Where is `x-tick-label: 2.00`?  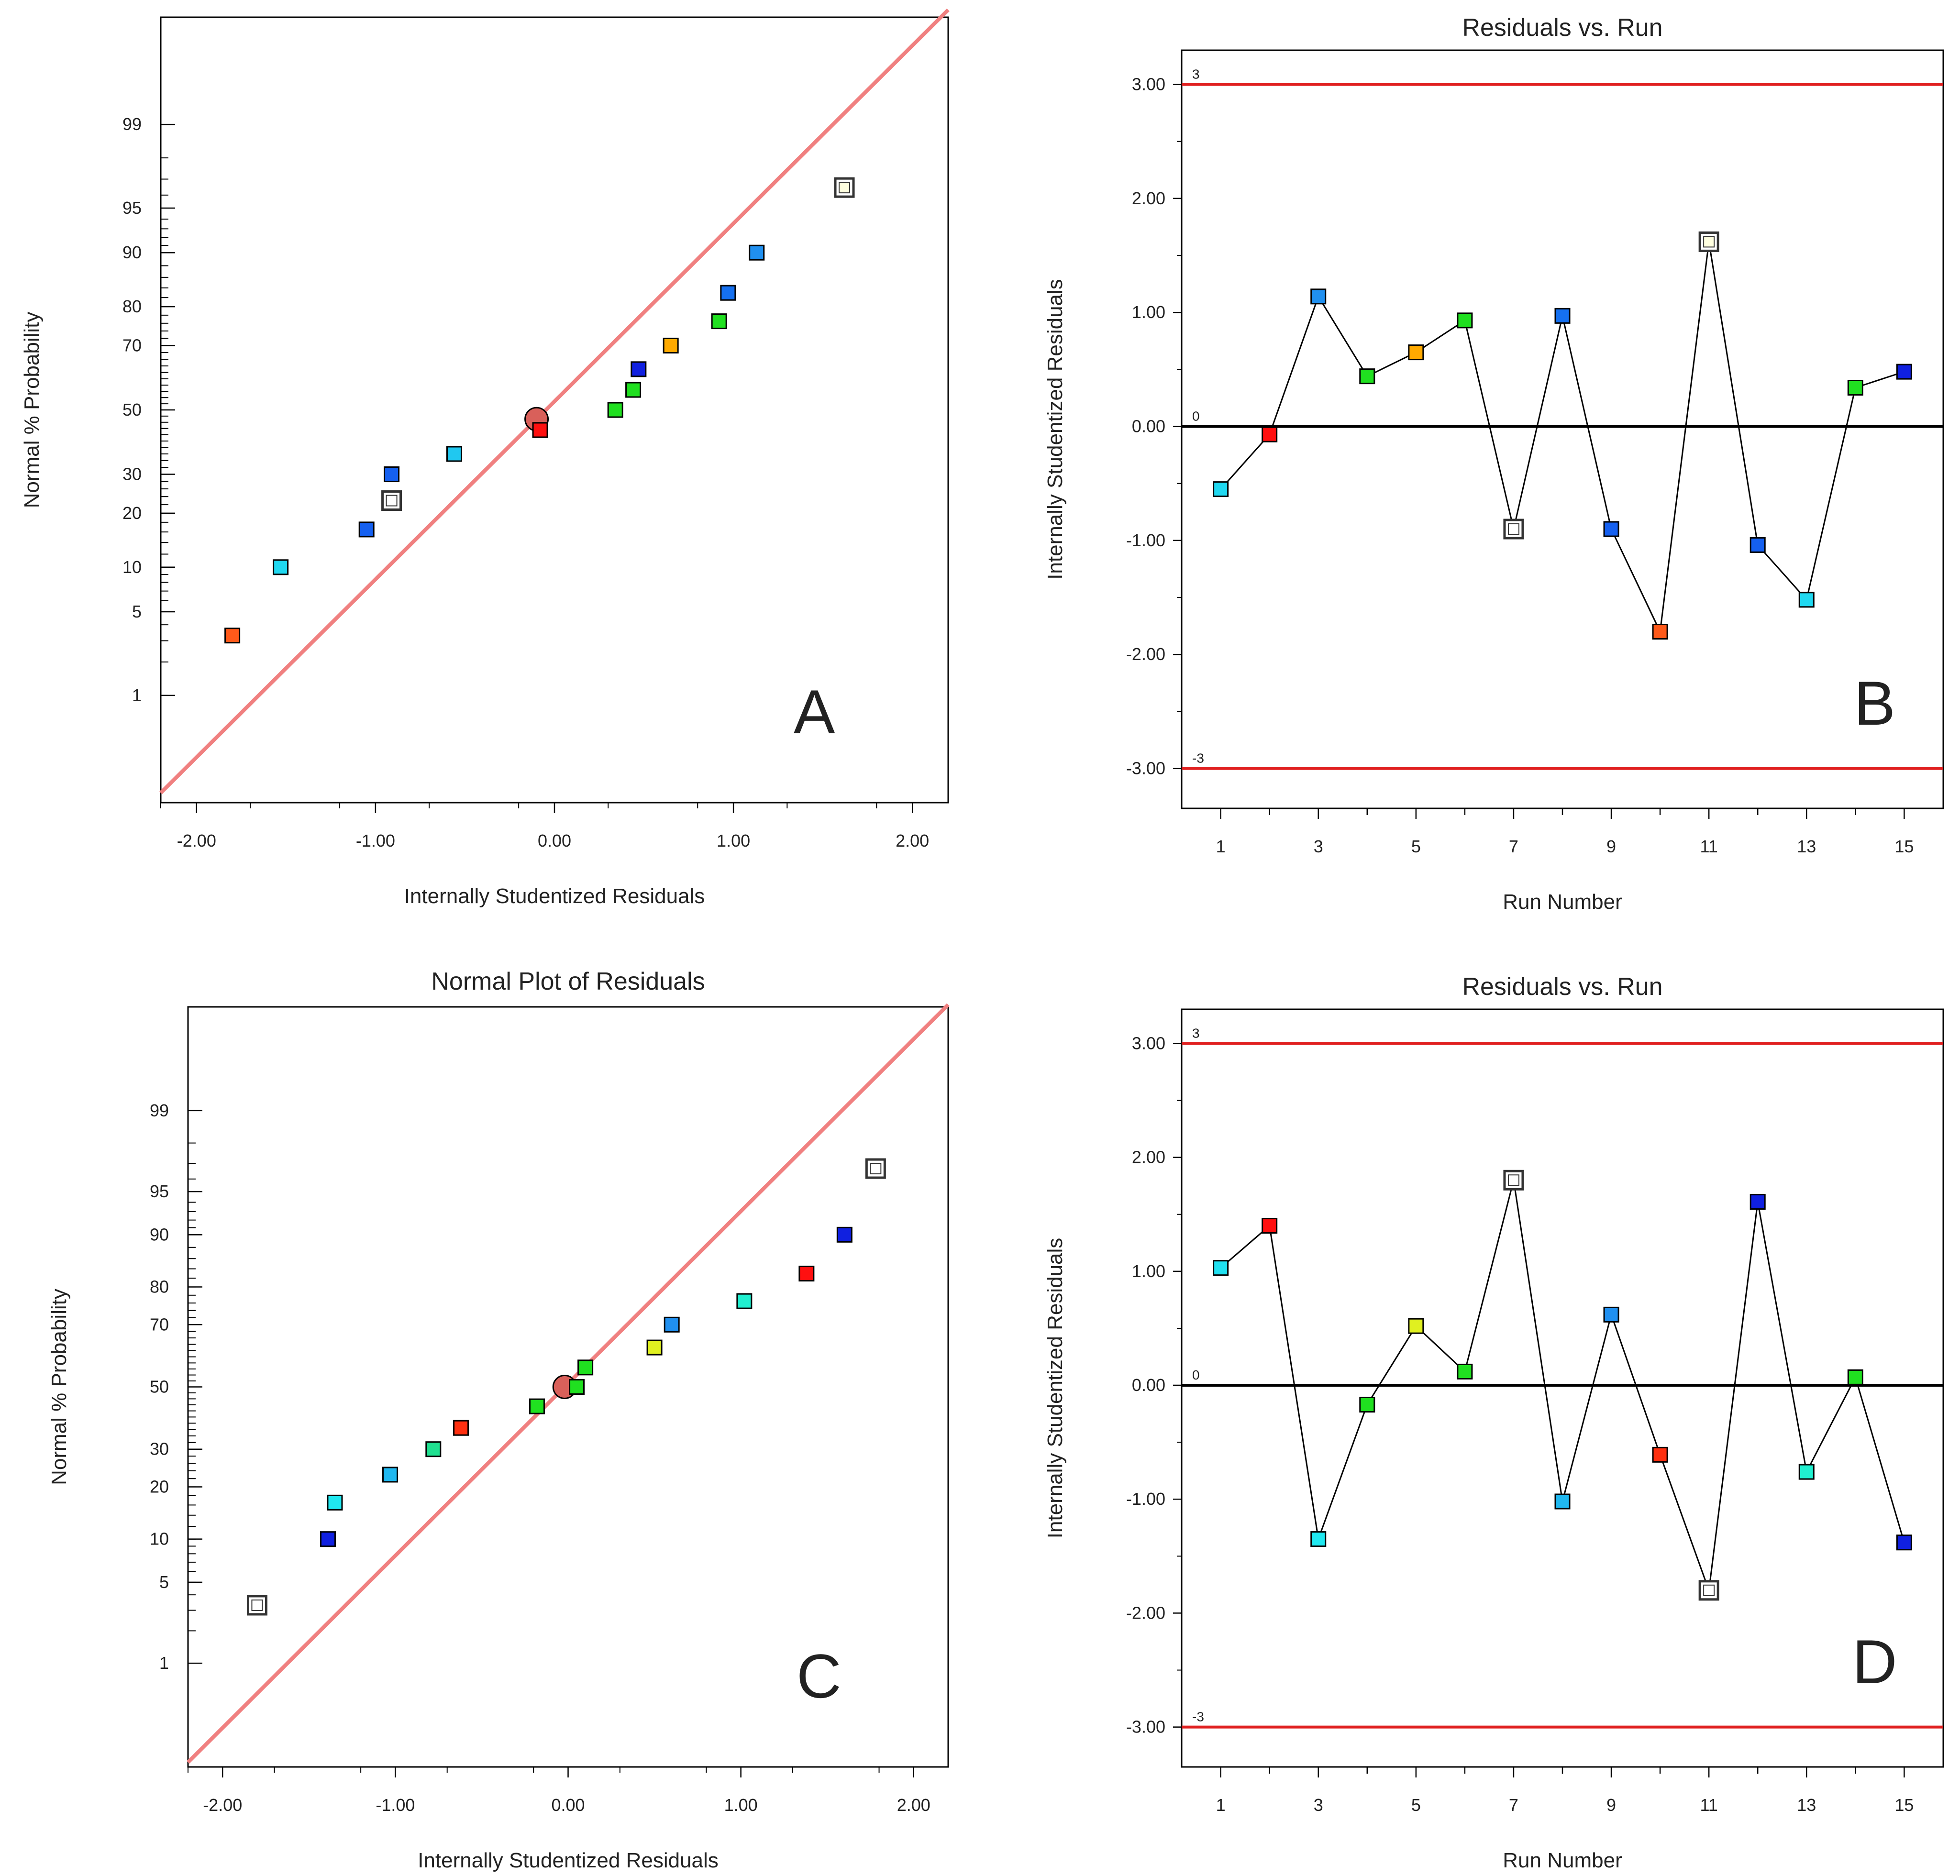
x-tick-label: 2.00 is located at coordinates (913, 1805).